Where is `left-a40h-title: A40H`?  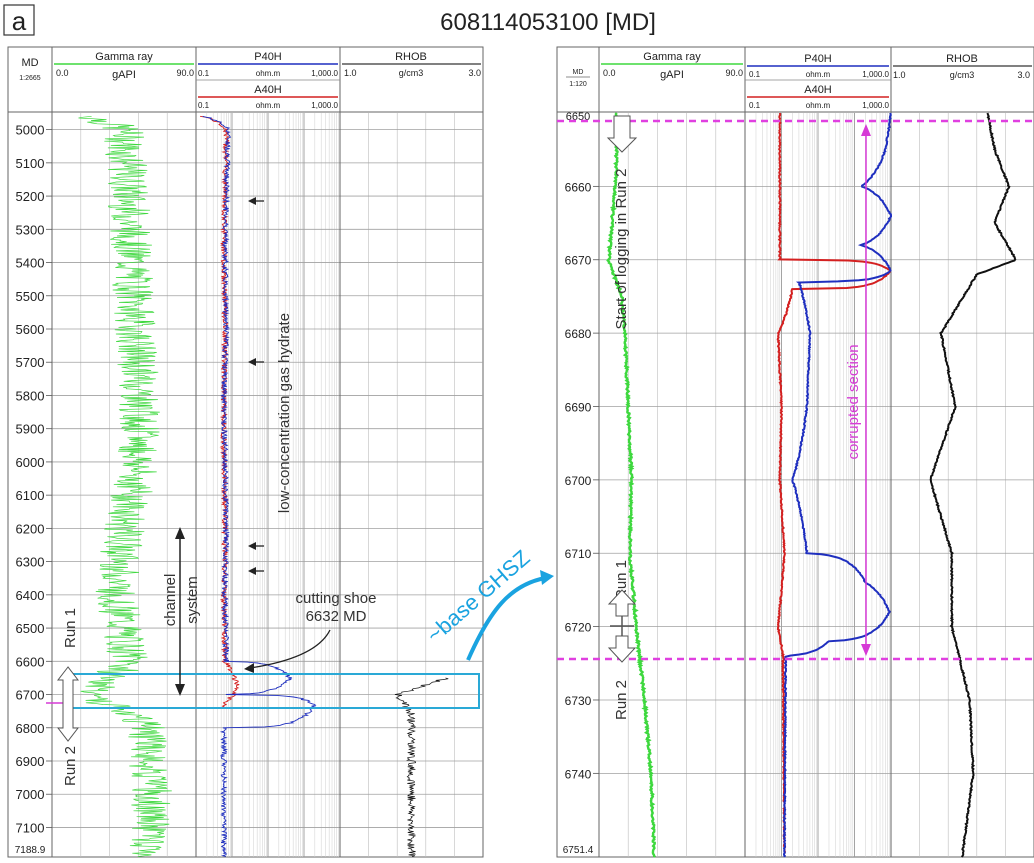 left-a40h-title: A40H is located at coordinates (268, 90).